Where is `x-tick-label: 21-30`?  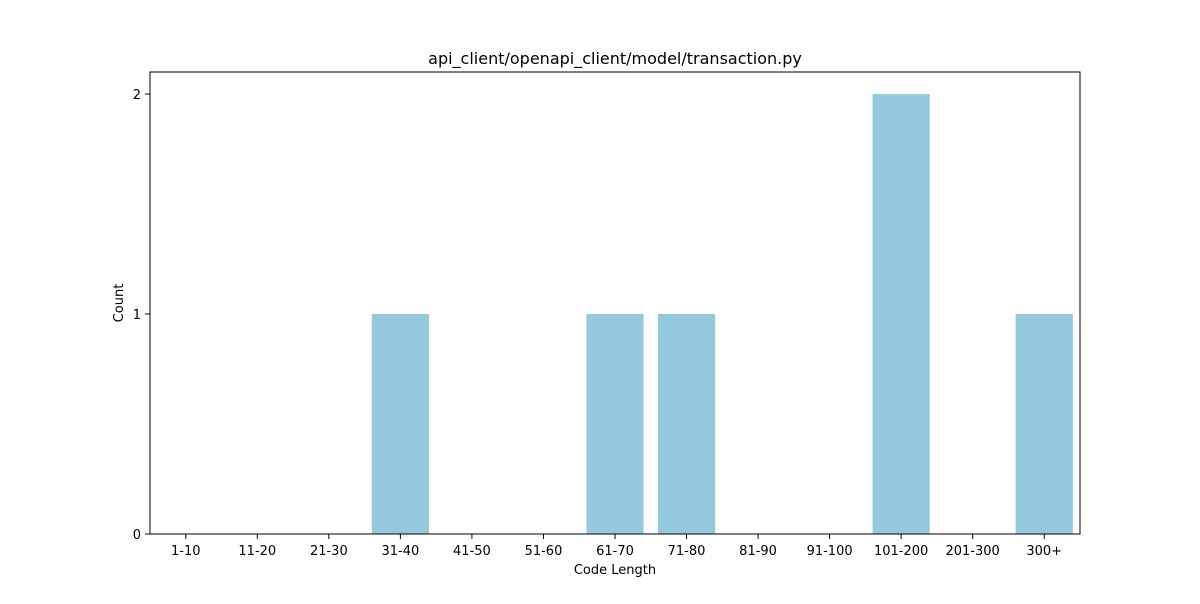
x-tick-label: 21-30 is located at coordinates (329, 551).